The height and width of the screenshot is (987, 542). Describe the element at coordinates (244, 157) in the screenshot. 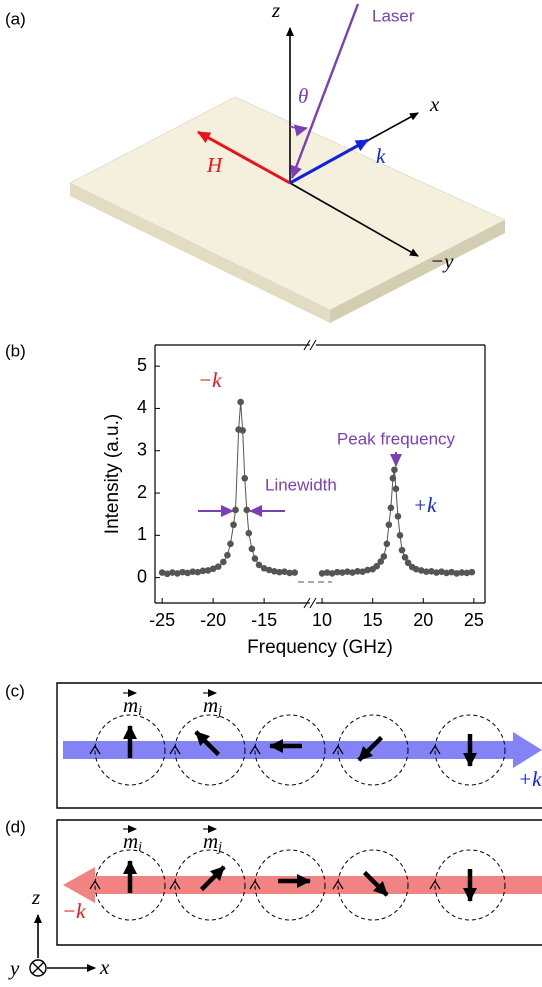

I see `h-arrow` at that location.